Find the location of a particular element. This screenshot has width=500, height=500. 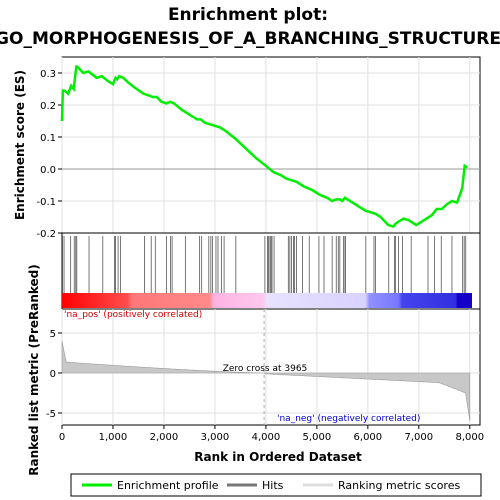

x-tick-label: 5,000 is located at coordinates (317, 437).